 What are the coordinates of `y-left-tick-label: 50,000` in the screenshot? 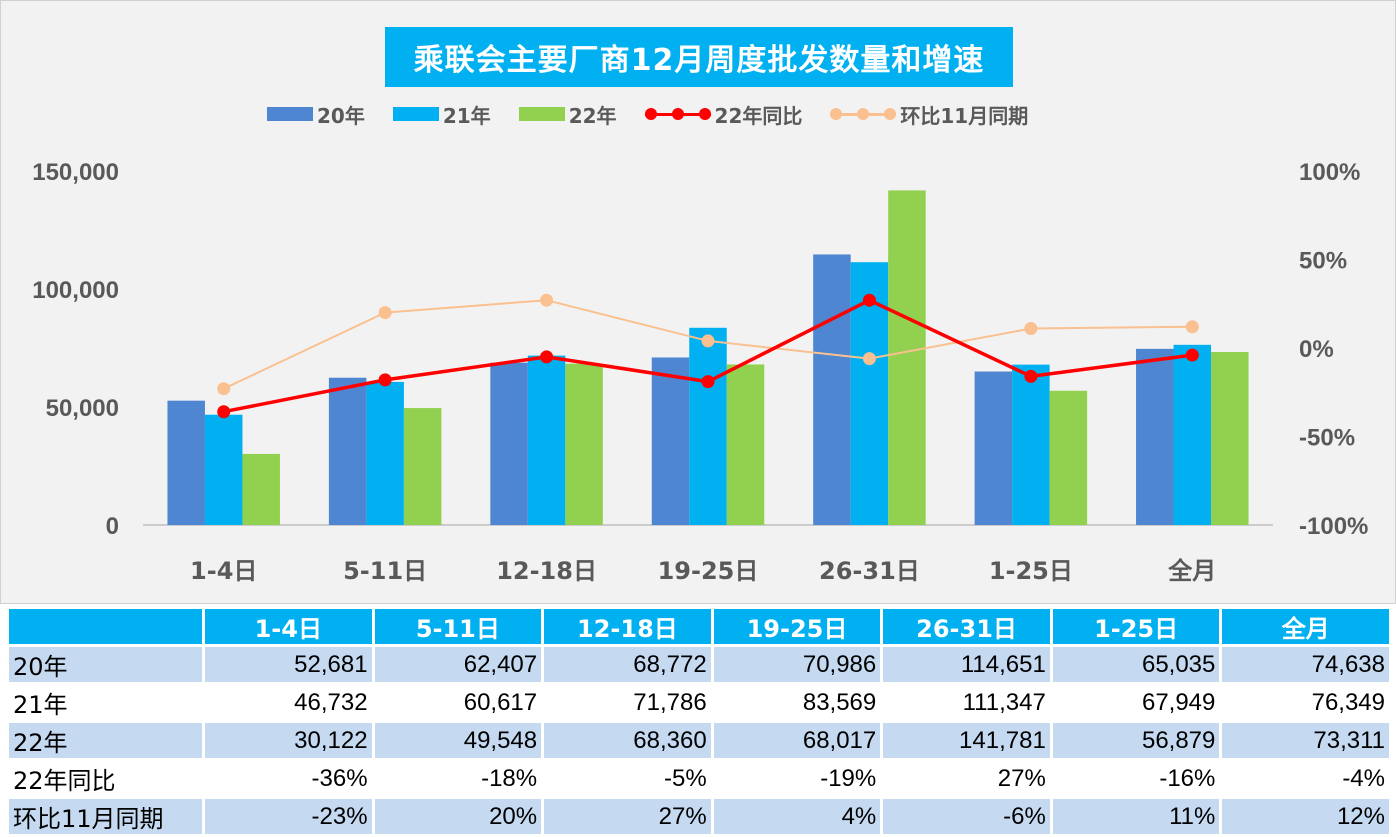 It's located at (82, 408).